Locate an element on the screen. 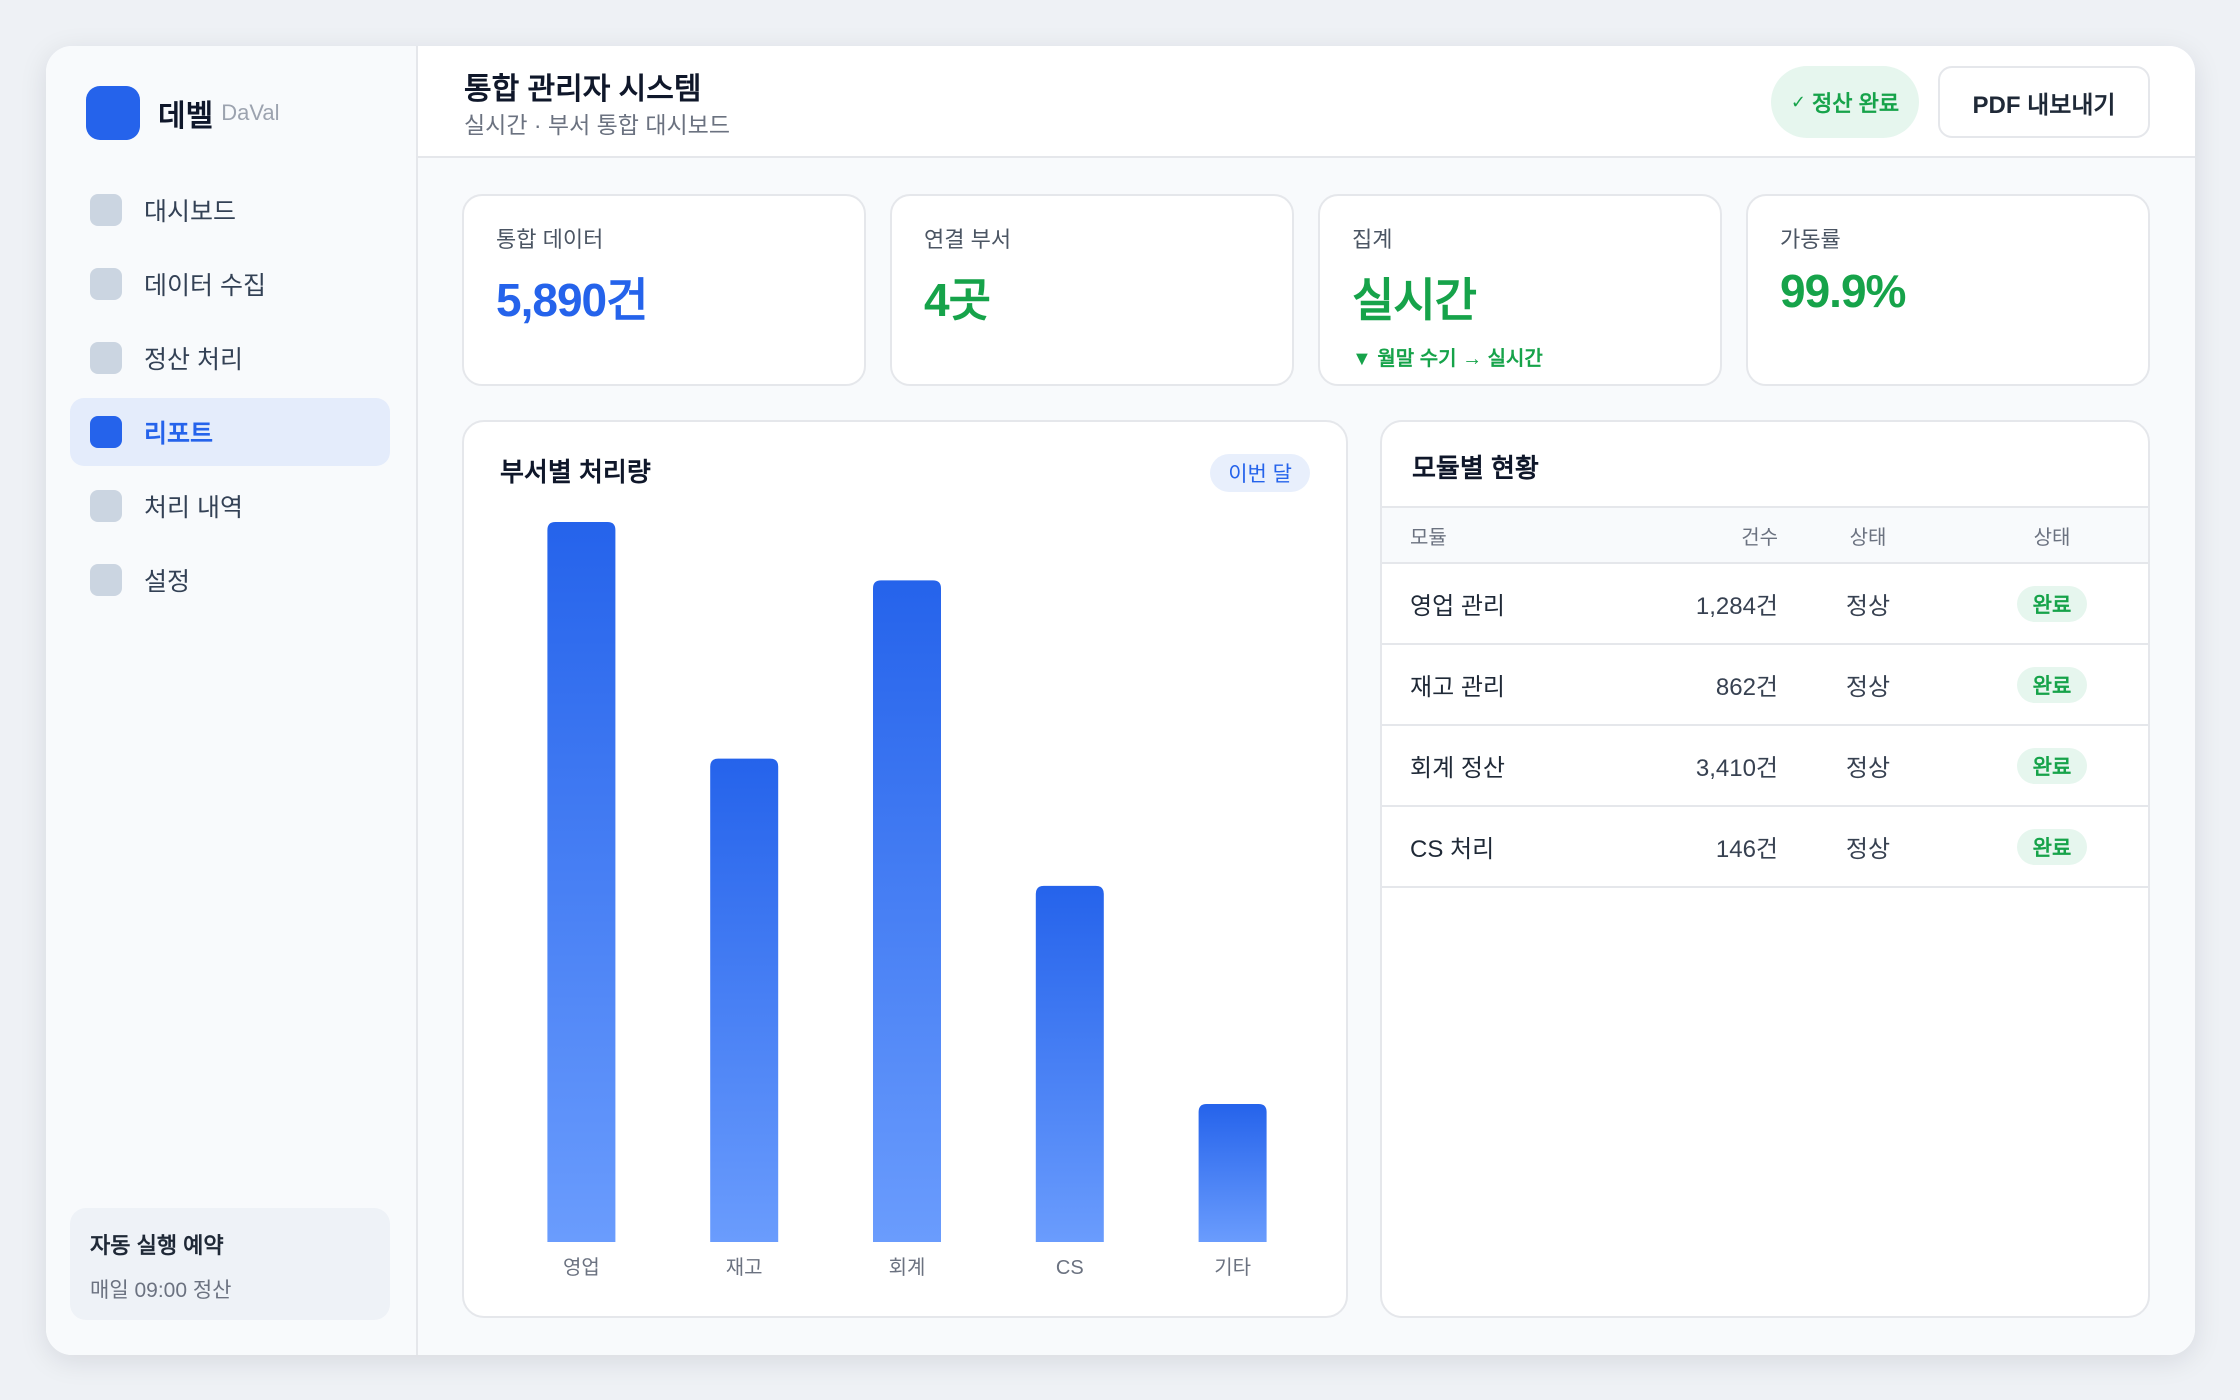 The height and width of the screenshot is (1400, 2240). x-tick-label: 영업 is located at coordinates (581, 1267).